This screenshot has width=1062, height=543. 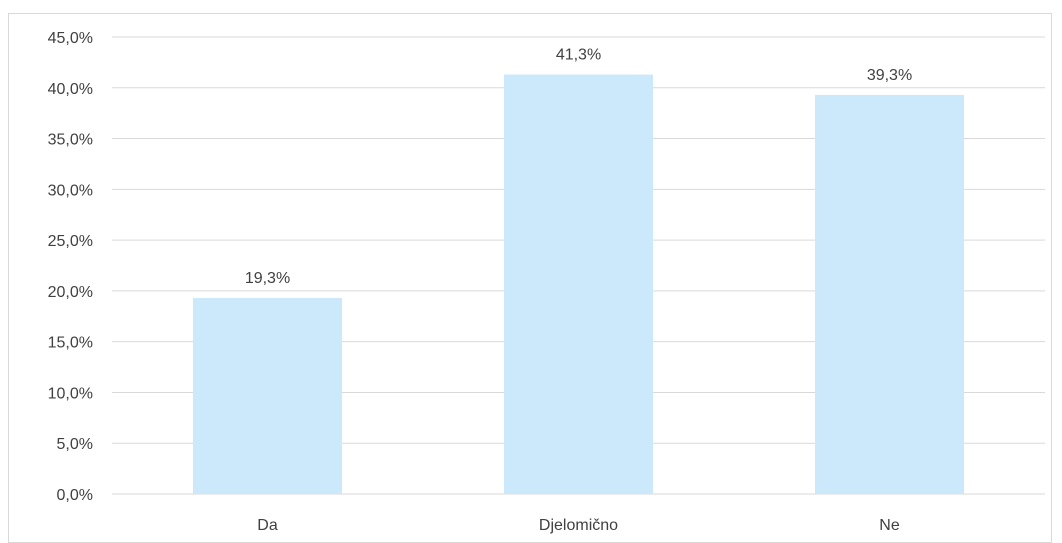 I want to click on x-tick-label: Ne, so click(x=889, y=525).